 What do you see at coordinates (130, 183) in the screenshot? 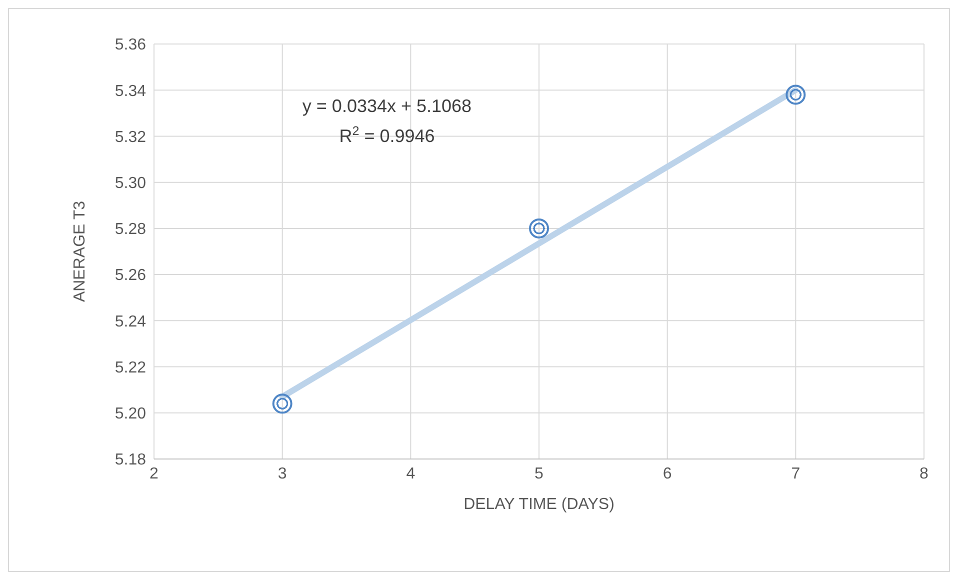
I see `y-tick-label: 5.30` at bounding box center [130, 183].